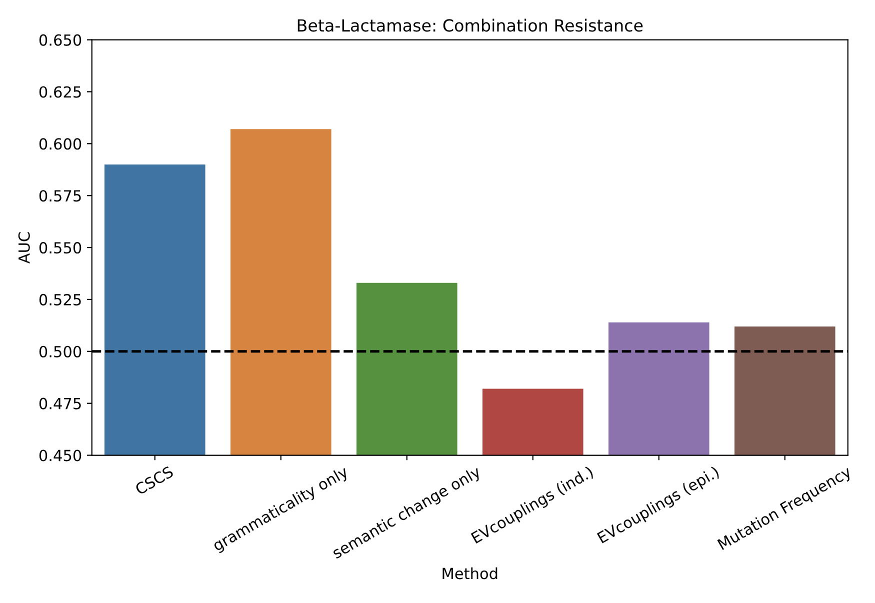 This screenshot has width=875, height=603. What do you see at coordinates (60, 352) in the screenshot?
I see `y-tick-label: 0.500` at bounding box center [60, 352].